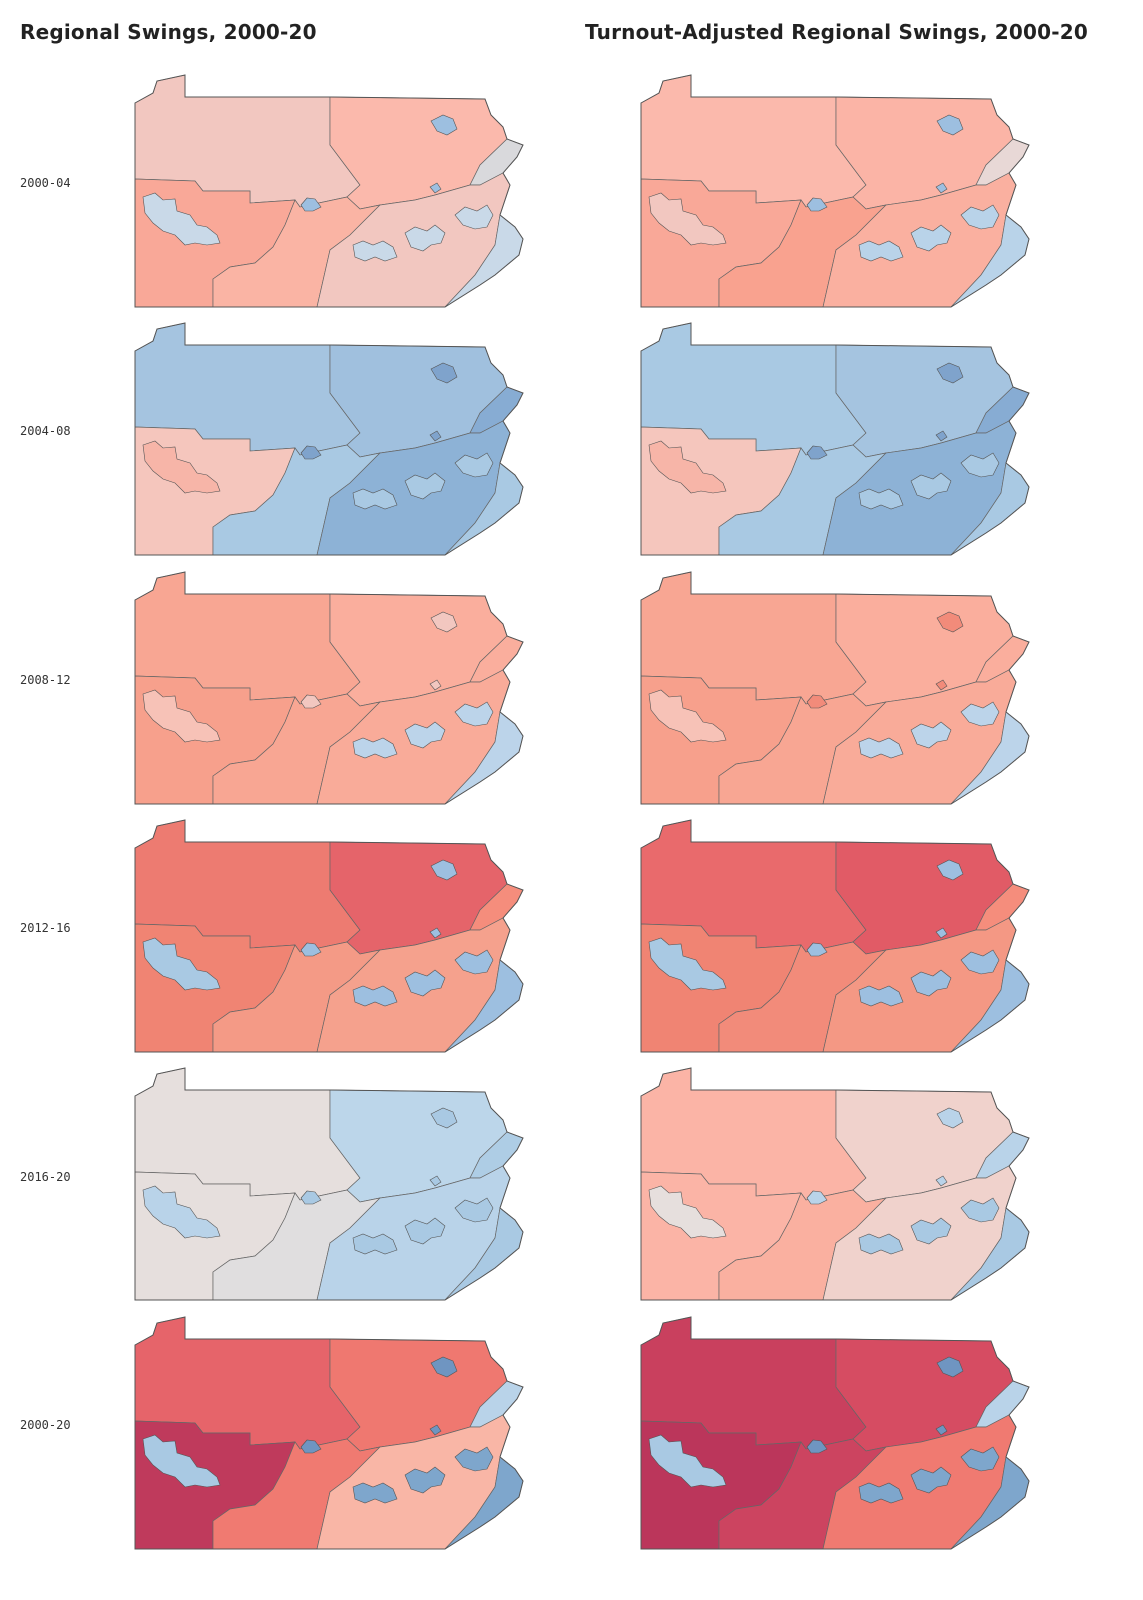 This screenshot has width=1143, height=1600. Describe the element at coordinates (168, 32) in the screenshot. I see `left-column-title: Regional Swings, 2000-20` at that location.